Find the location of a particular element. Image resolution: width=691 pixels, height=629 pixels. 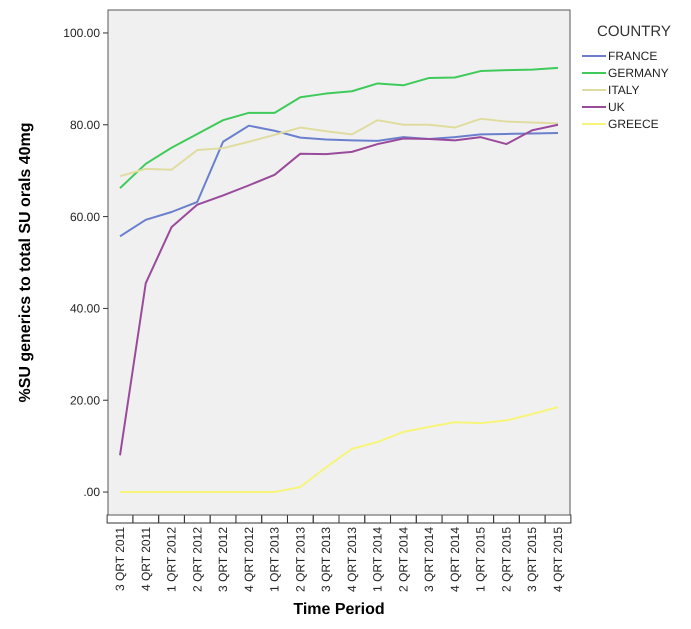

x-tick-label: 4 QRT 2012 is located at coordinates (249, 559).